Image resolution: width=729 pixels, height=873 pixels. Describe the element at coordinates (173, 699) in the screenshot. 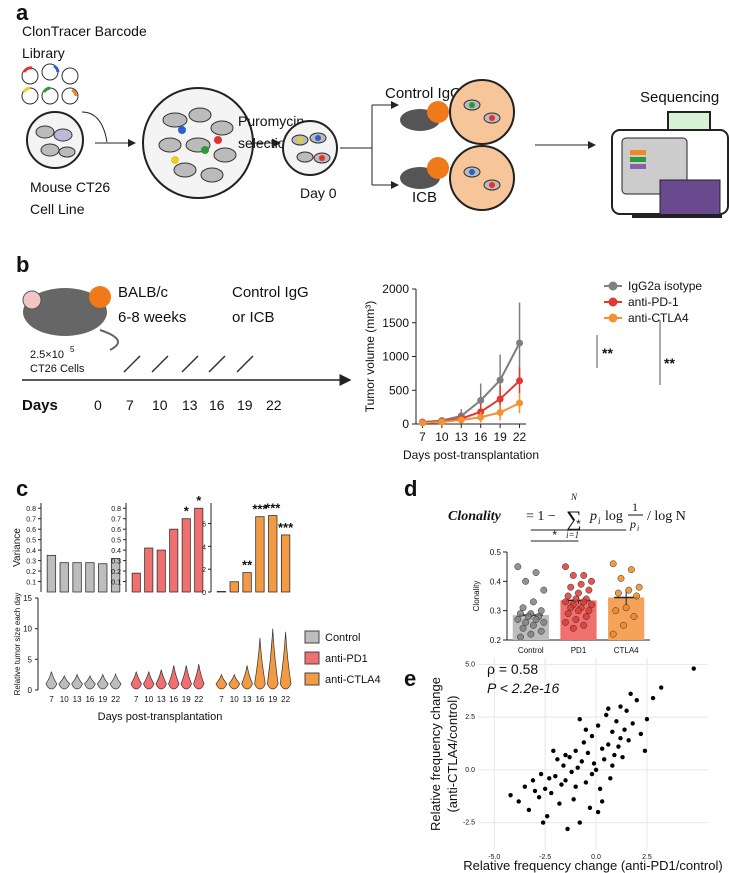

I see `x-tick-label: 16` at that location.